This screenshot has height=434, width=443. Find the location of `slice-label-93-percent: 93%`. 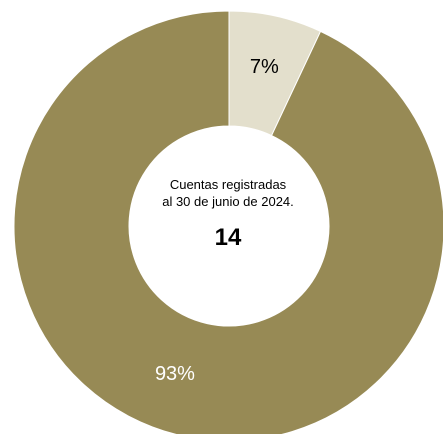

slice-label-93-percent: 93% is located at coordinates (175, 374).